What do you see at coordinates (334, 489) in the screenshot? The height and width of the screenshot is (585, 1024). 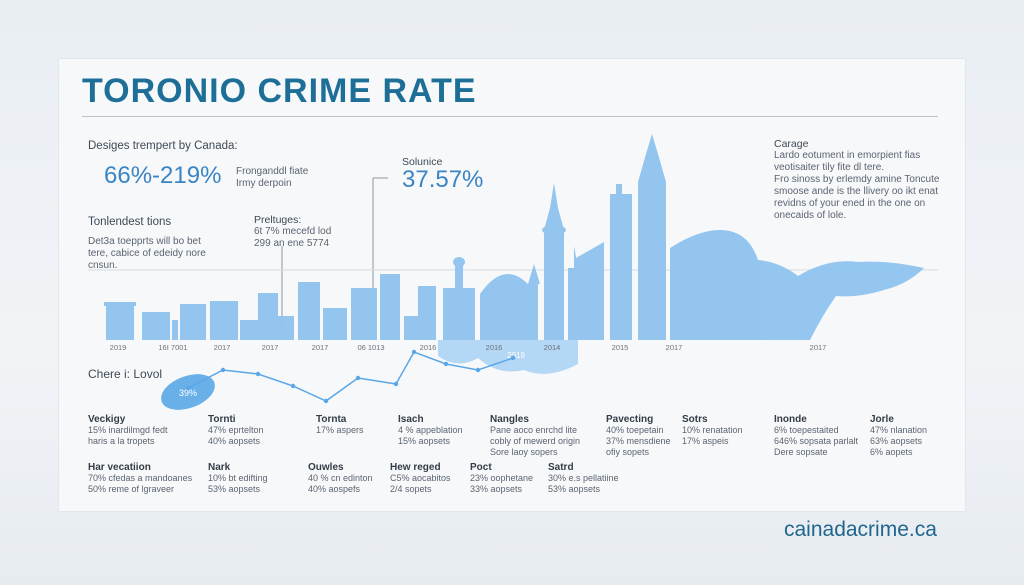 I see `stat-line: 40% aospefs` at bounding box center [334, 489].